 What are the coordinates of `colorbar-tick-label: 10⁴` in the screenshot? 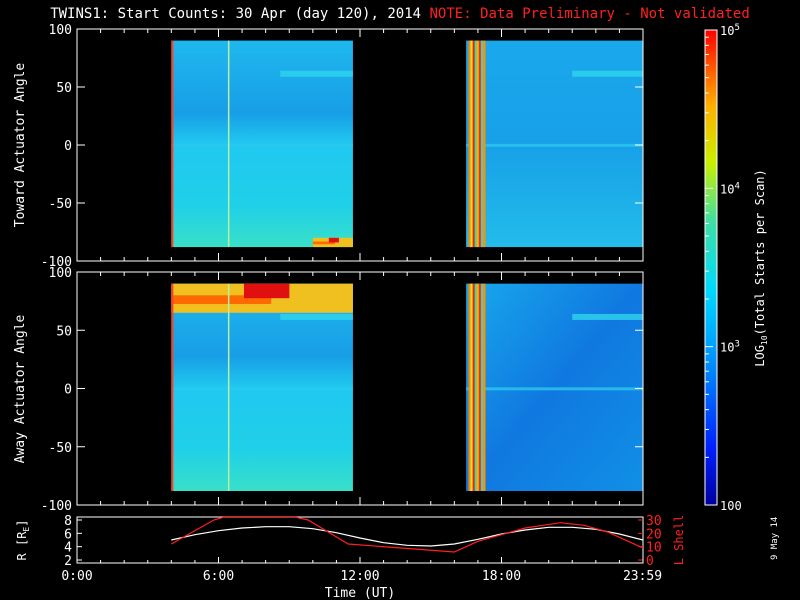 It's located at (730, 188).